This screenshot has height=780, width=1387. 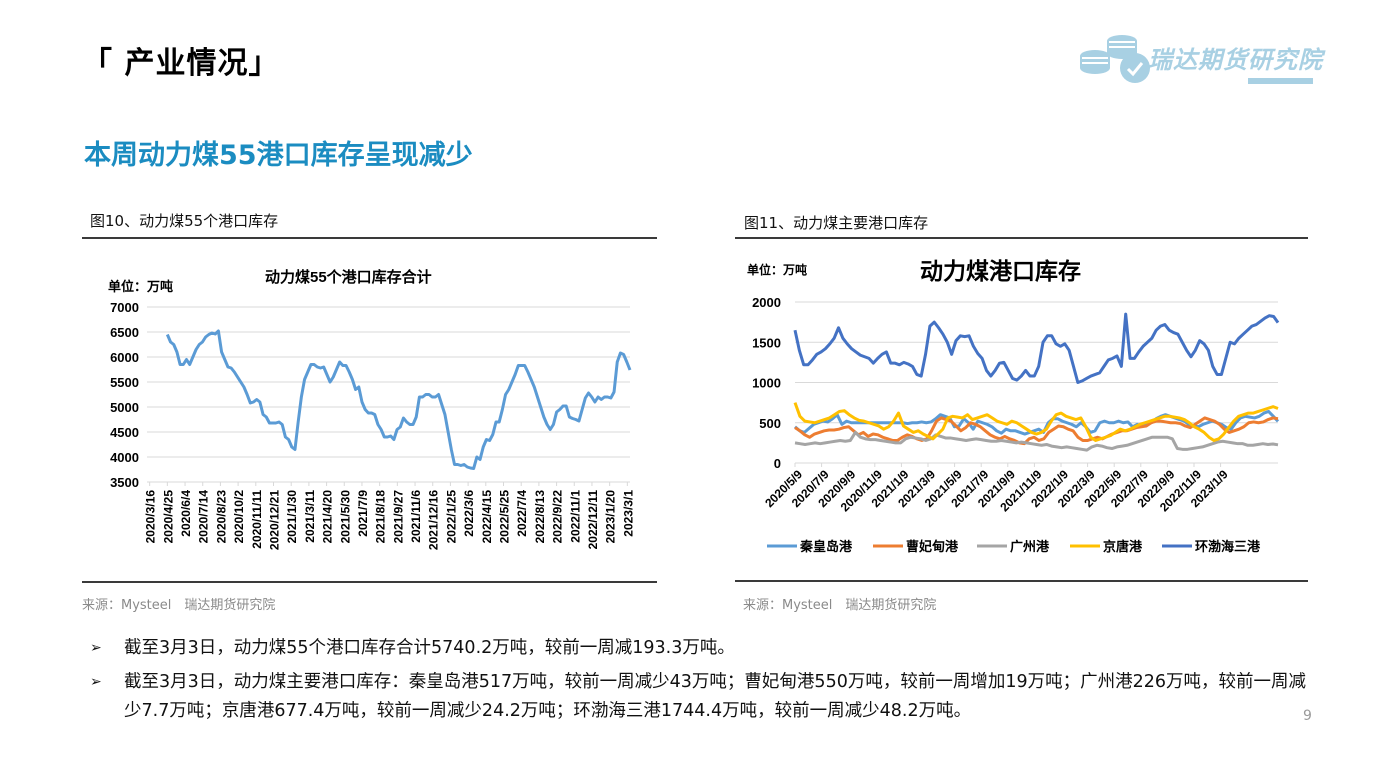 What do you see at coordinates (363, 513) in the screenshot?
I see `x-tick-label: 2021/7/9` at bounding box center [363, 513].